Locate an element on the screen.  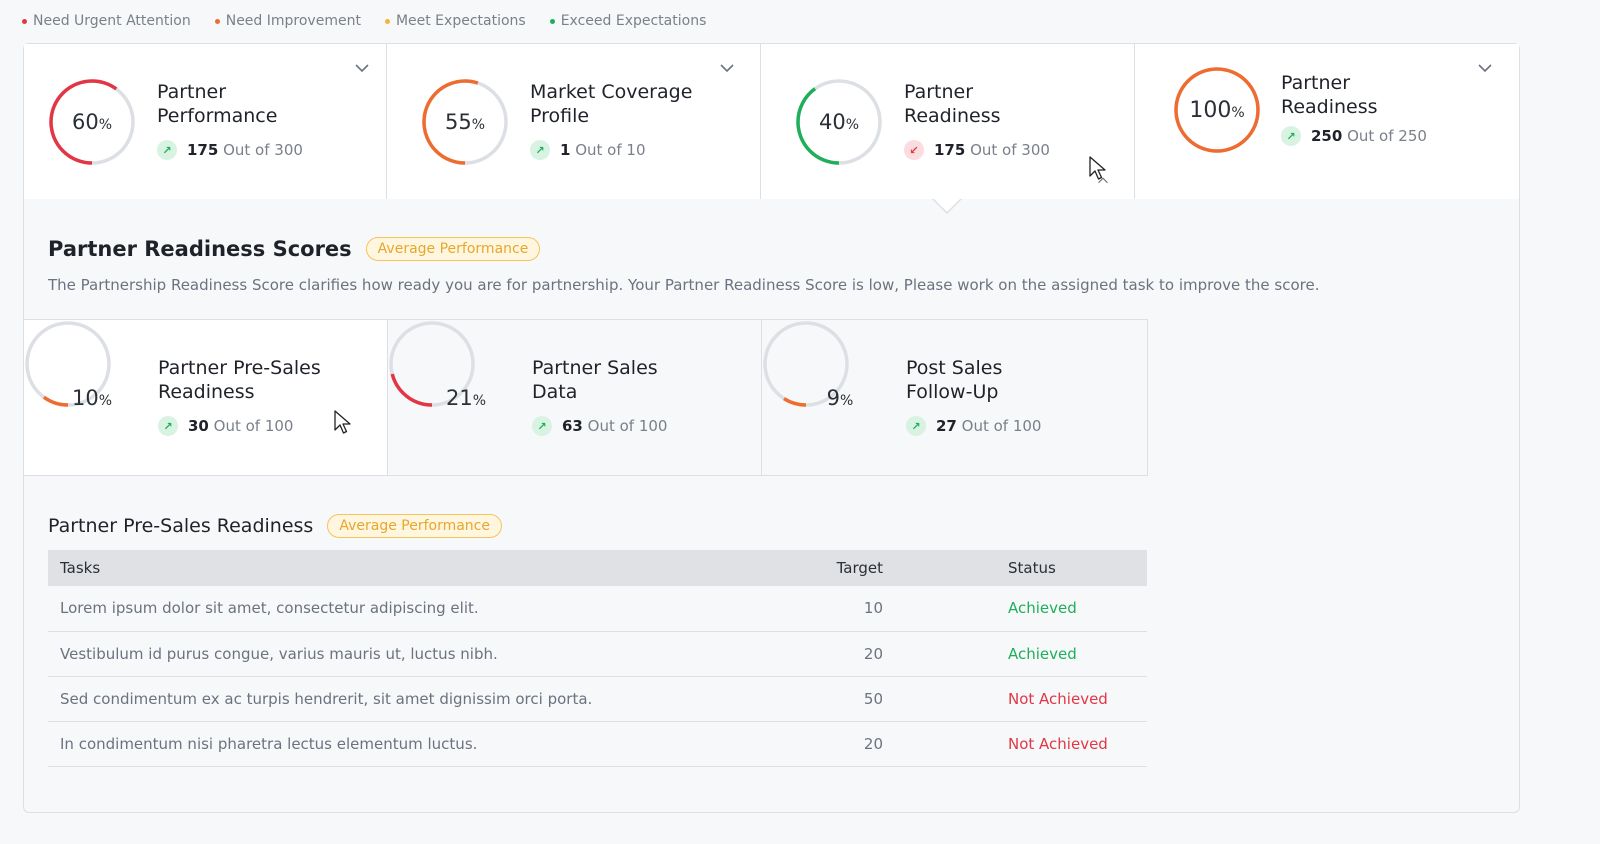
legend-label: Meet Expectations is located at coordinates (460, 21).